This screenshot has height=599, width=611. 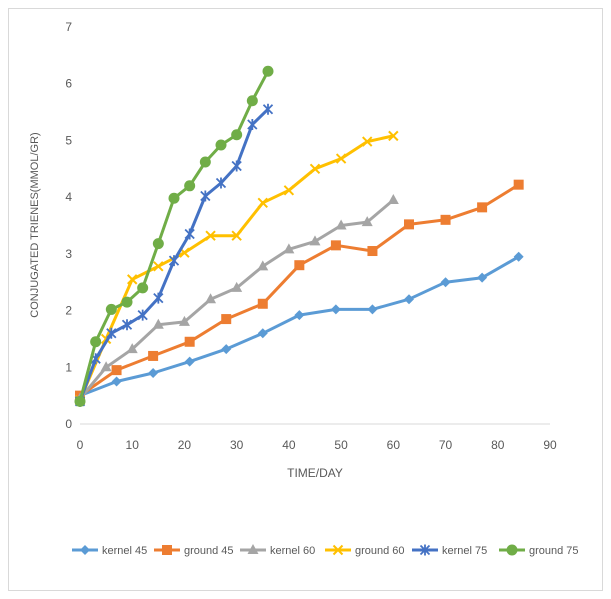 What do you see at coordinates (185, 445) in the screenshot?
I see `x-tick-label: 20` at bounding box center [185, 445].